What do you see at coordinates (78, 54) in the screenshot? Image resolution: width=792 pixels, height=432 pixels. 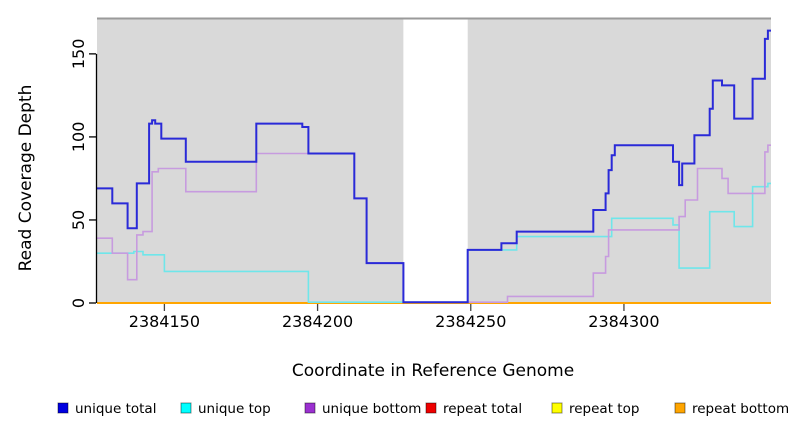 I see `y-tick-label: 150` at bounding box center [78, 54].